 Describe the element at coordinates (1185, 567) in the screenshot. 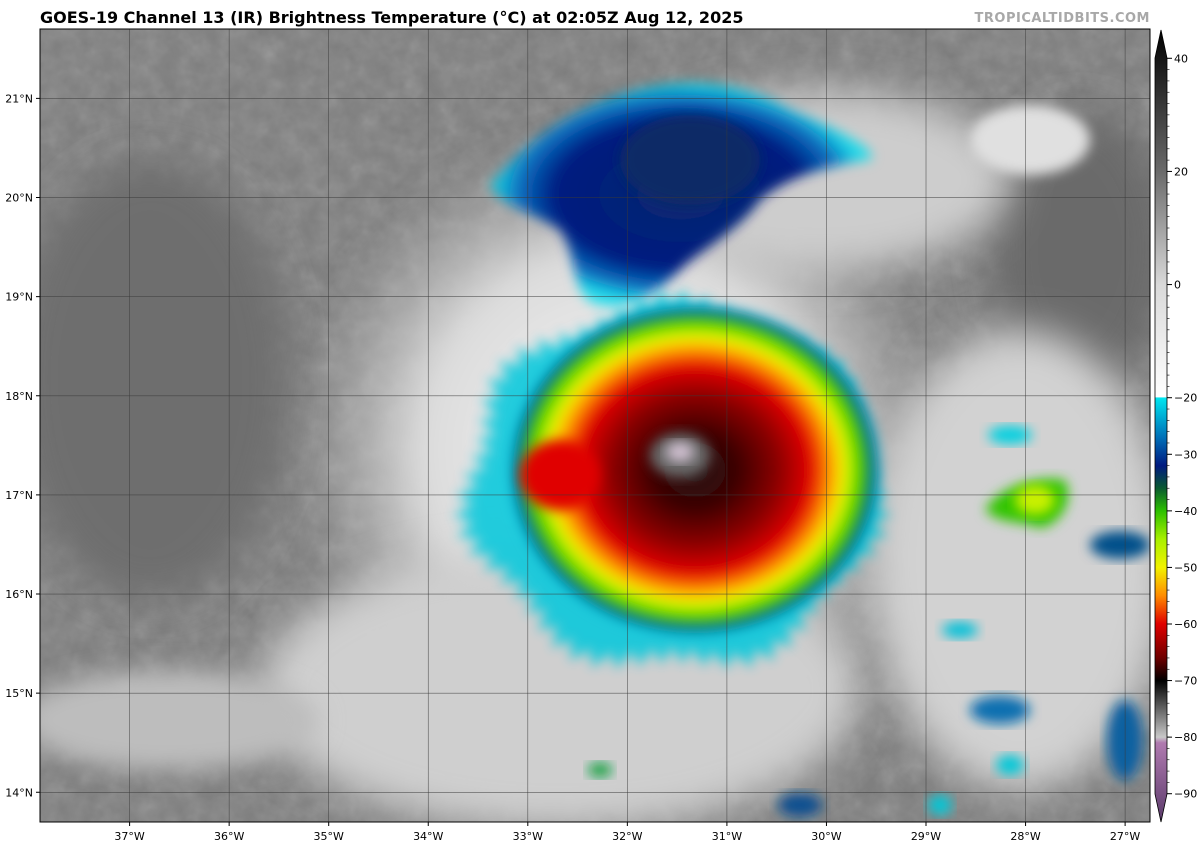

I see `colorbar-tick-label: −50` at that location.